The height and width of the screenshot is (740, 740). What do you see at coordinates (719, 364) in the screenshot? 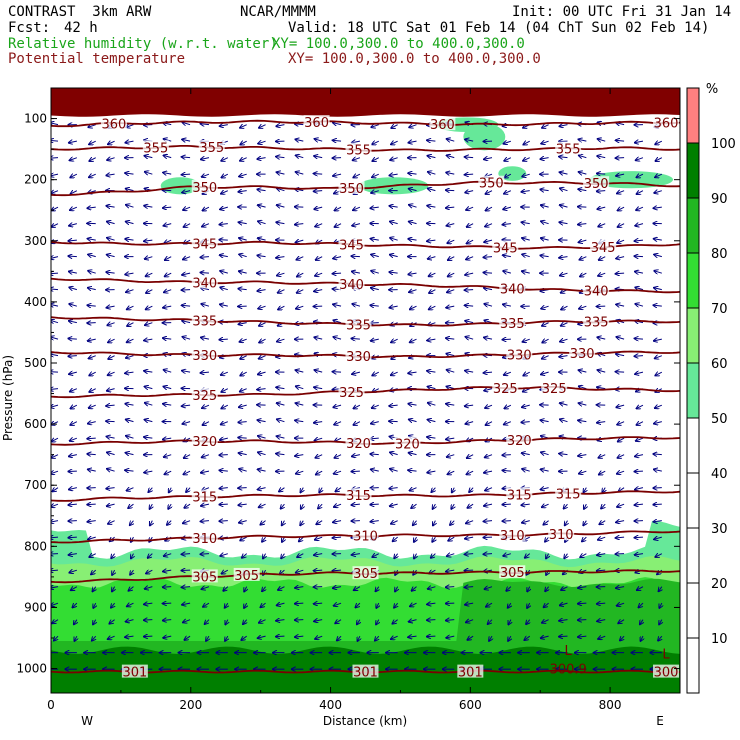
I see `colorbar-tick-label: 60` at bounding box center [719, 364].